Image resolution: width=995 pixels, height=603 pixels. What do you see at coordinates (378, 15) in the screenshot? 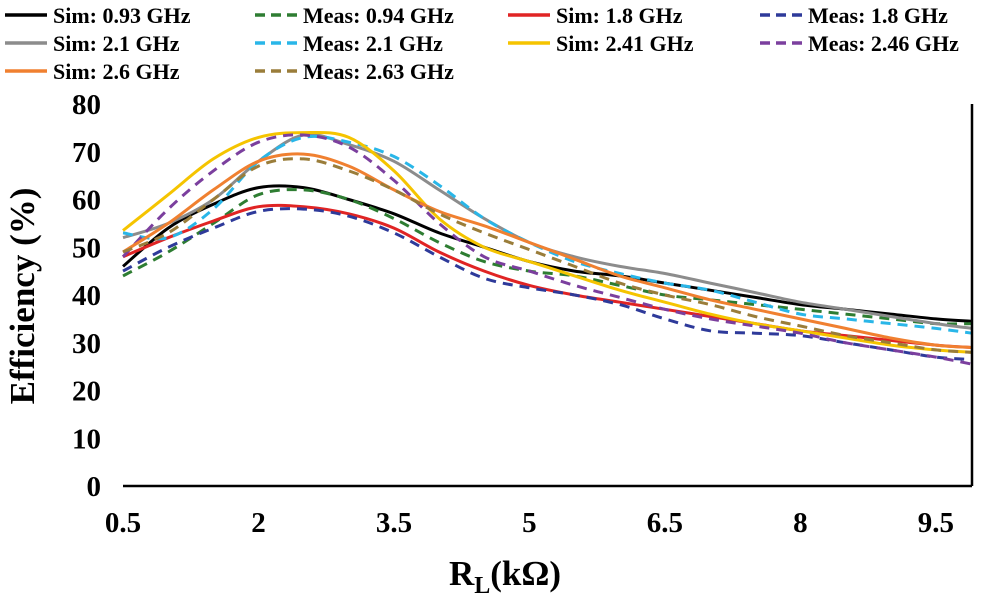
I see `legend-label: Meas: 0.94 GHz` at bounding box center [378, 15].